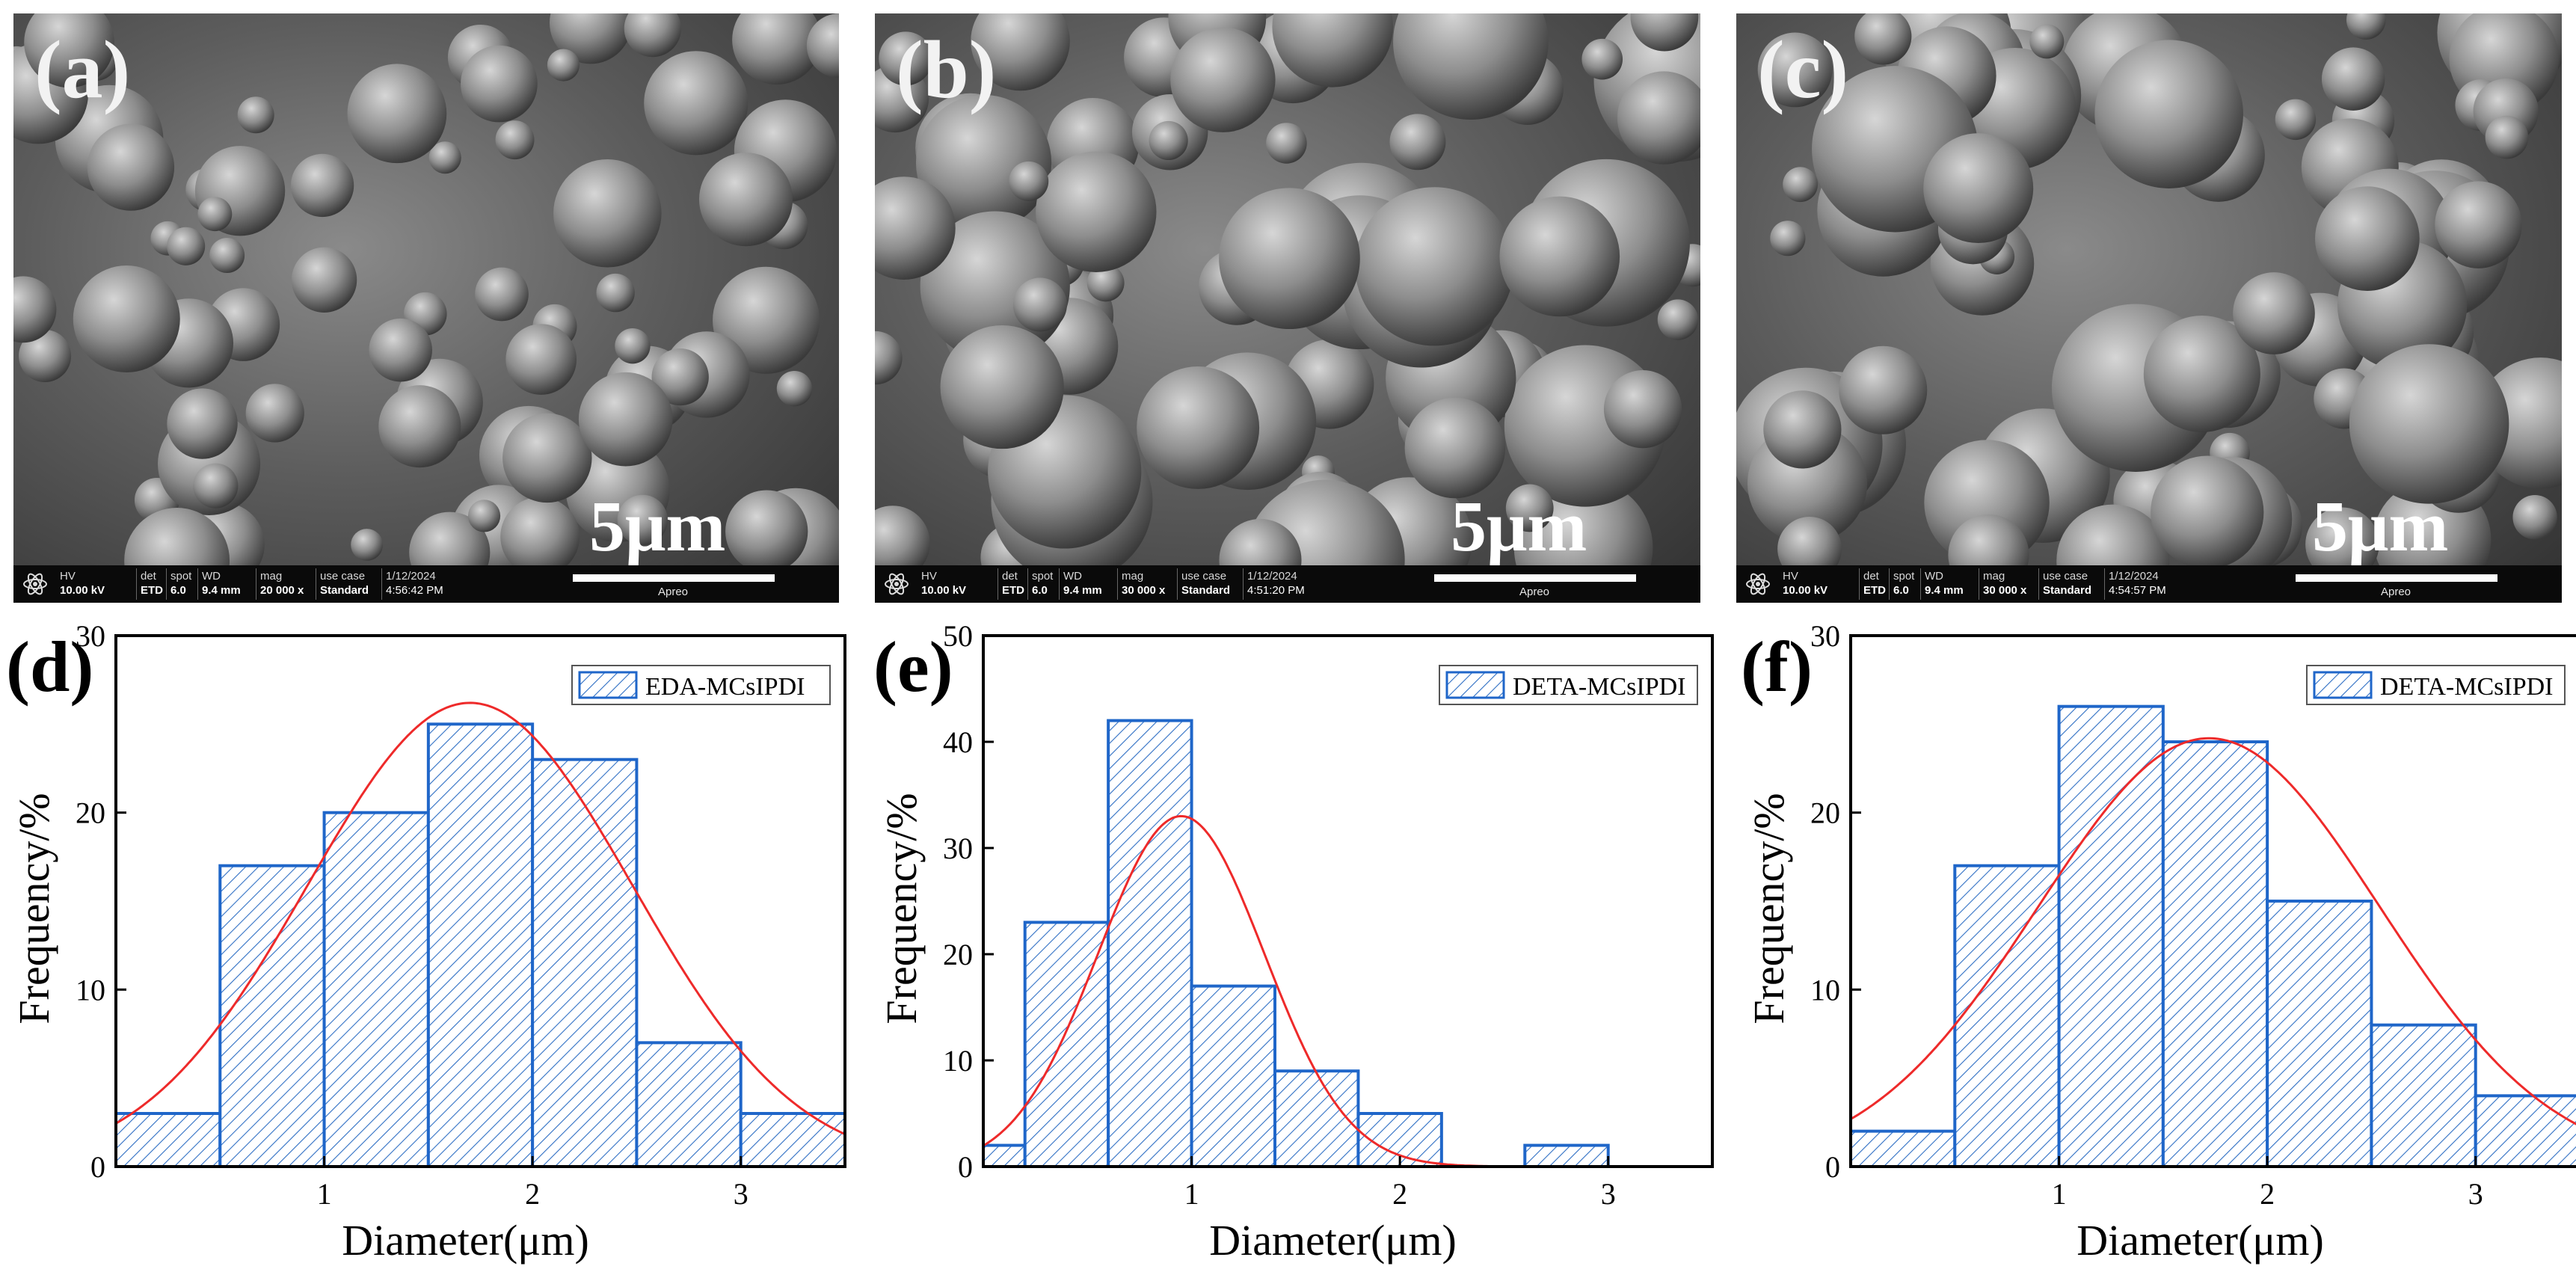 This screenshot has height=1275, width=2576. I want to click on databar-date: 1/12/2024 4:51:20 PM, so click(1276, 583).